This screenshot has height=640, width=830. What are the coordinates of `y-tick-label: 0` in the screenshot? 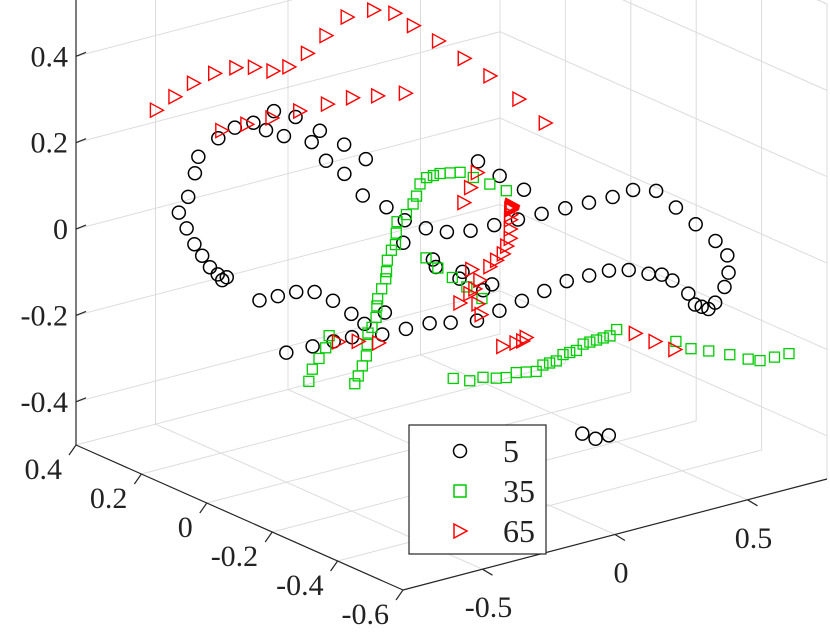 It's located at (621, 573).